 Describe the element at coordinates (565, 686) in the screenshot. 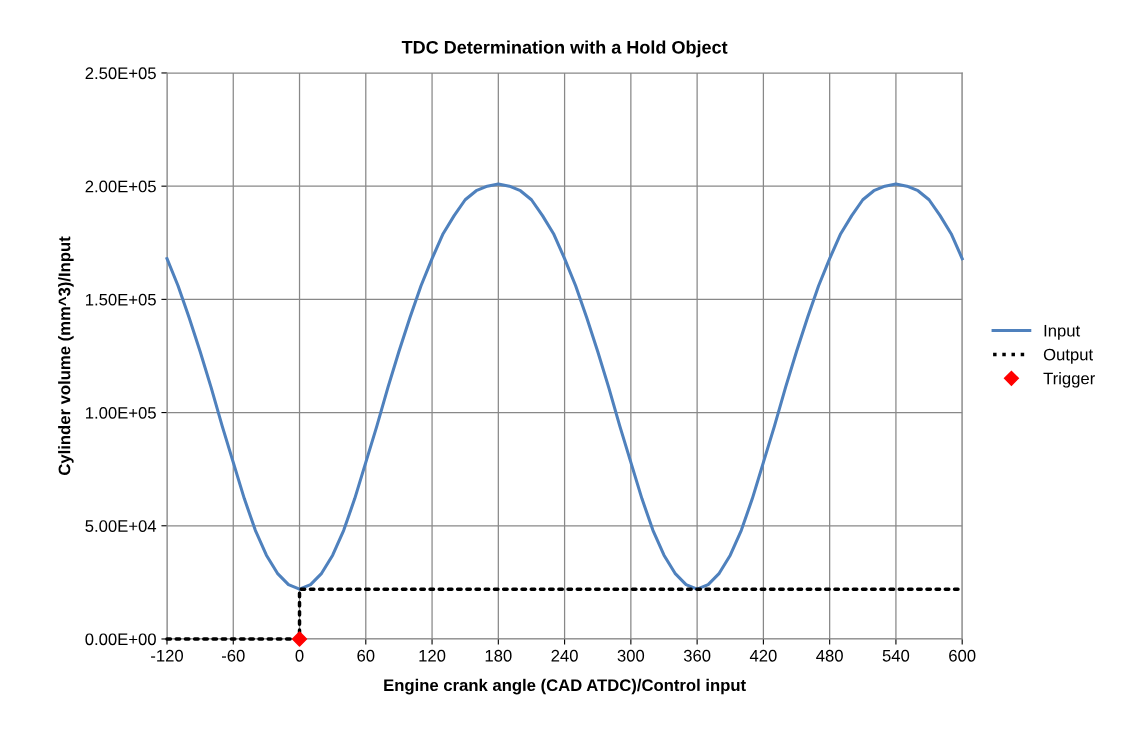

I see `x-axis-title: Engine crank angle (CAD ATDC)/Control input` at that location.